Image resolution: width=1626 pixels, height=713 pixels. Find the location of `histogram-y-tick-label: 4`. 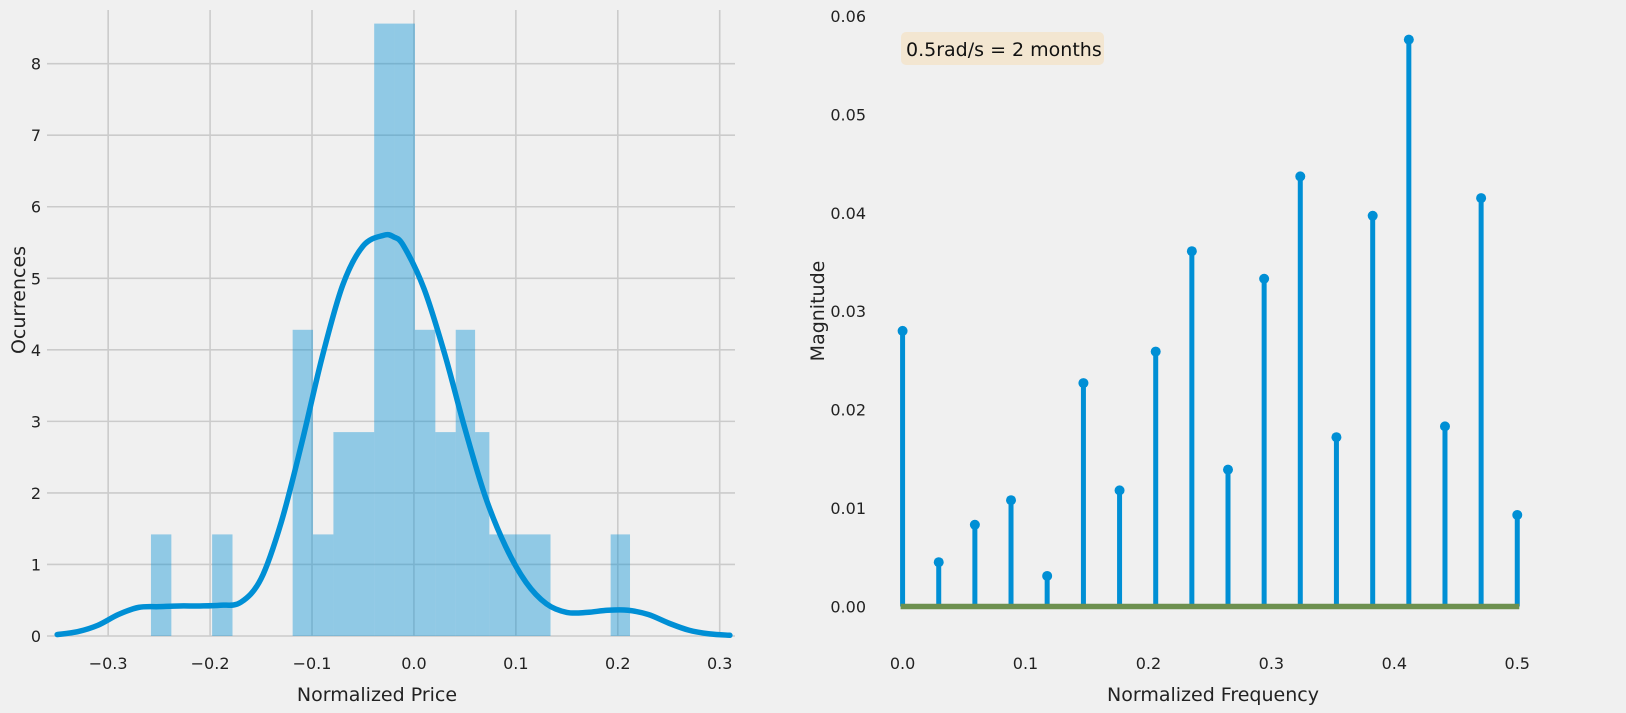

histogram-y-tick-label: 4 is located at coordinates (36, 350).